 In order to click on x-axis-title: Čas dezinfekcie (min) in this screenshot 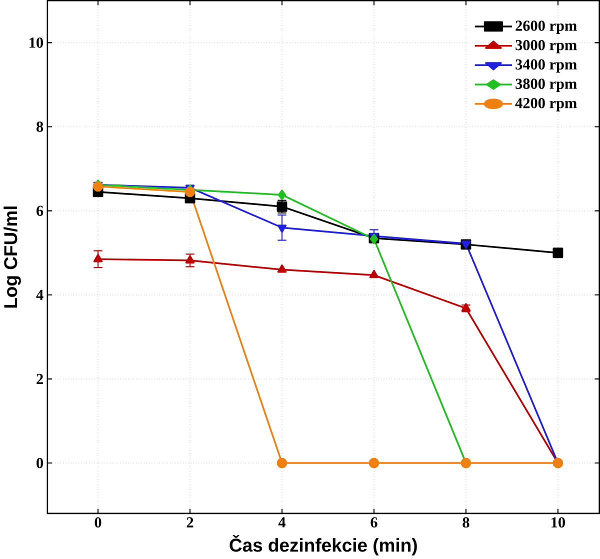, I will do `click(323, 545)`.